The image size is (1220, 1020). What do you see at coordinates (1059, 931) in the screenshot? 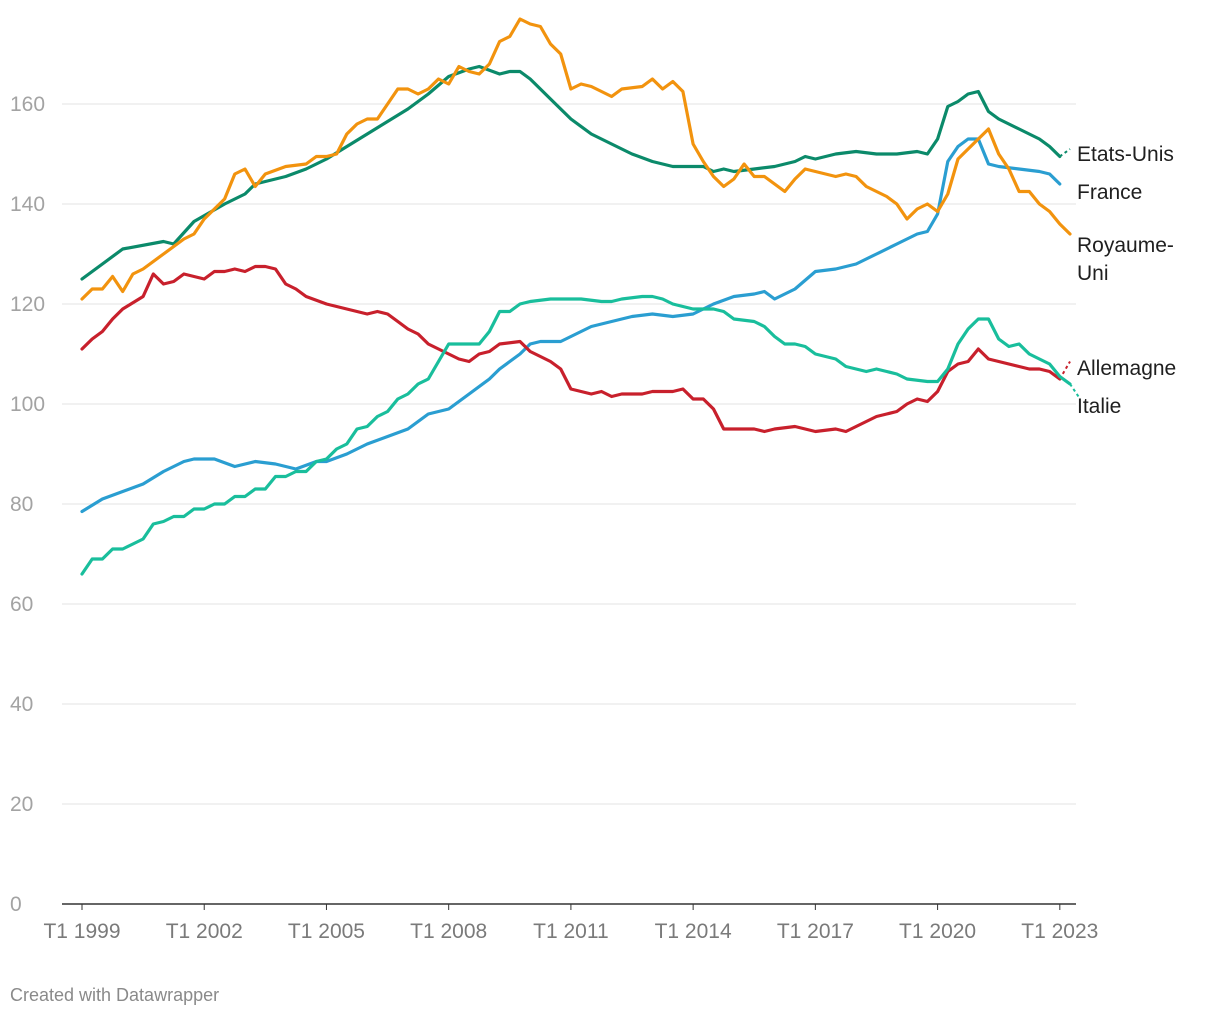
I see `x-tick-label: T1 2023` at bounding box center [1059, 931].